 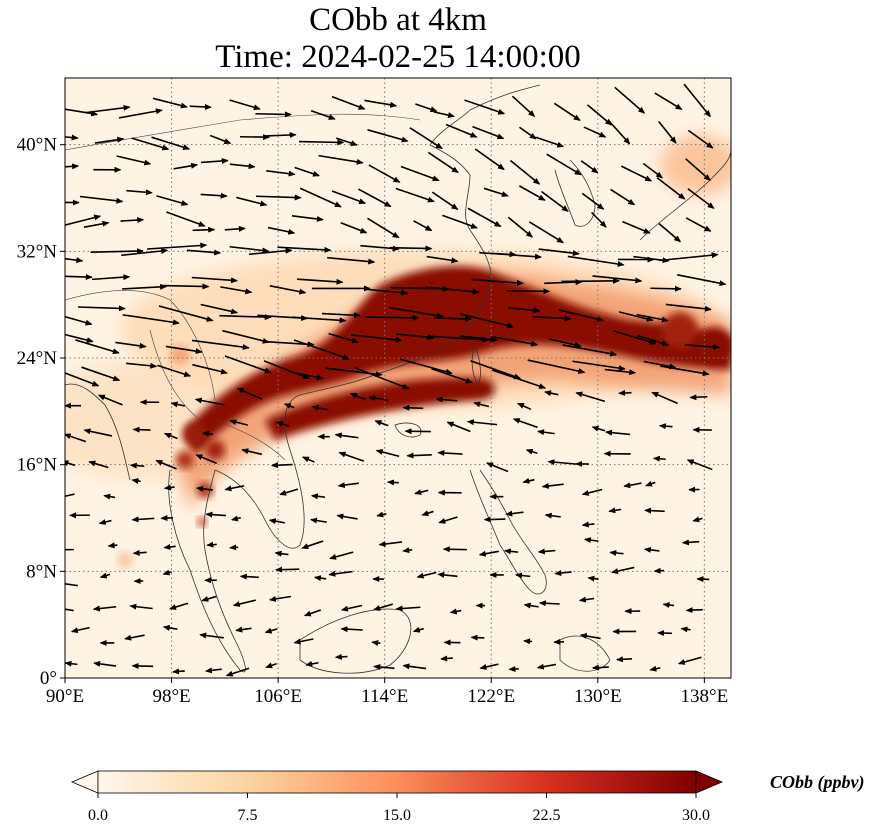 I want to click on border, so click(x=250, y=440).